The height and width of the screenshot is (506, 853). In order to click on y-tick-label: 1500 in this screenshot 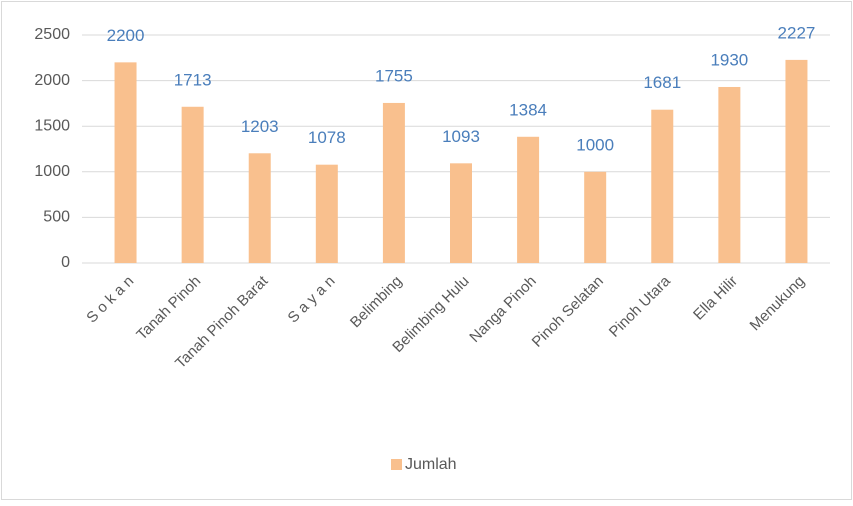, I will do `click(52, 125)`.